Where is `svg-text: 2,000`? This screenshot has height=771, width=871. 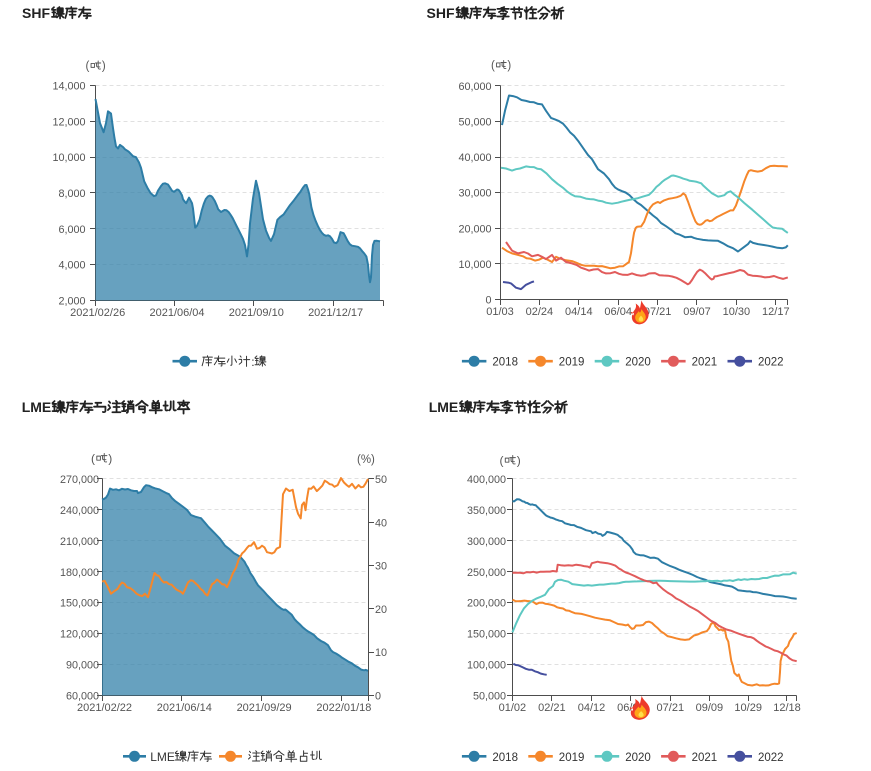
svg-text: 2,000 is located at coordinates (71, 302).